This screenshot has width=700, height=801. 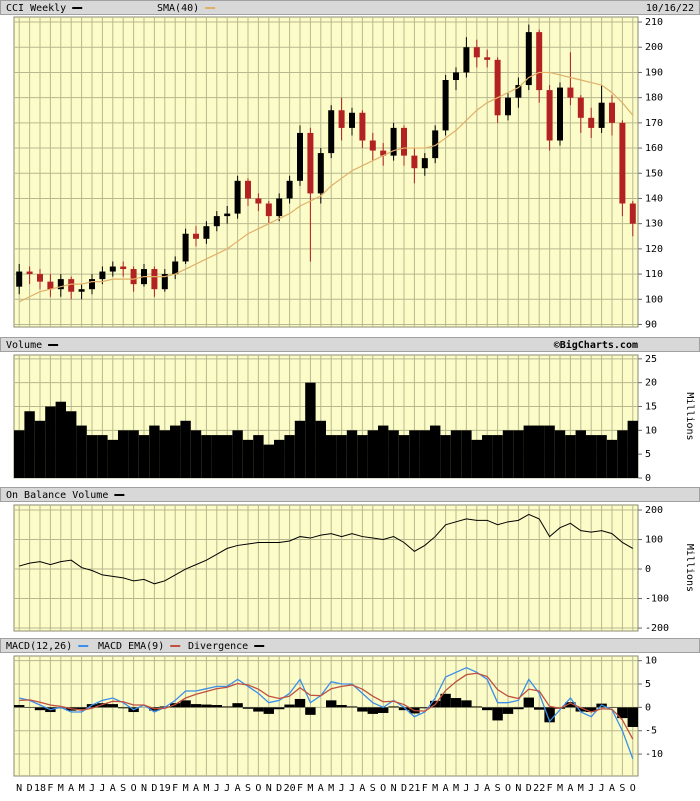 I want to click on source-credit: ©BigCharts.com, so click(x=596, y=345).